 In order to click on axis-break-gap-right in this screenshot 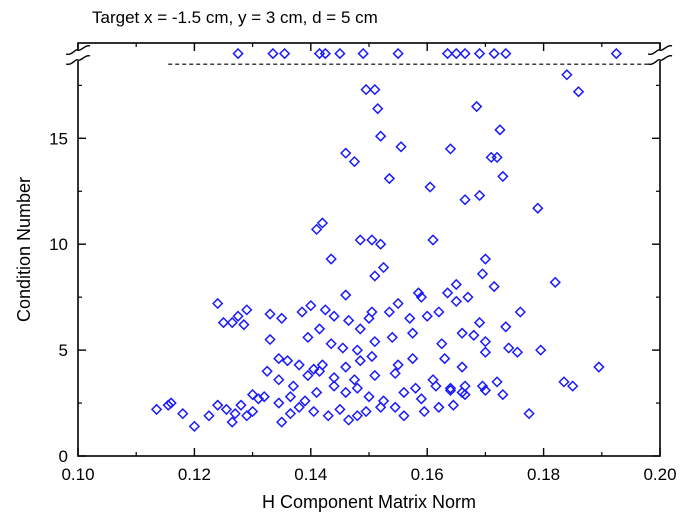, I will do `click(660, 55)`.